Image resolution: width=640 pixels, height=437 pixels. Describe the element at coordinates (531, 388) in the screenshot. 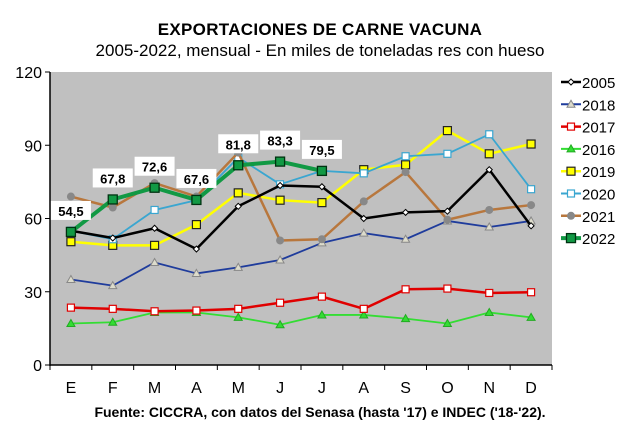

I see `x-tick-label: D` at that location.